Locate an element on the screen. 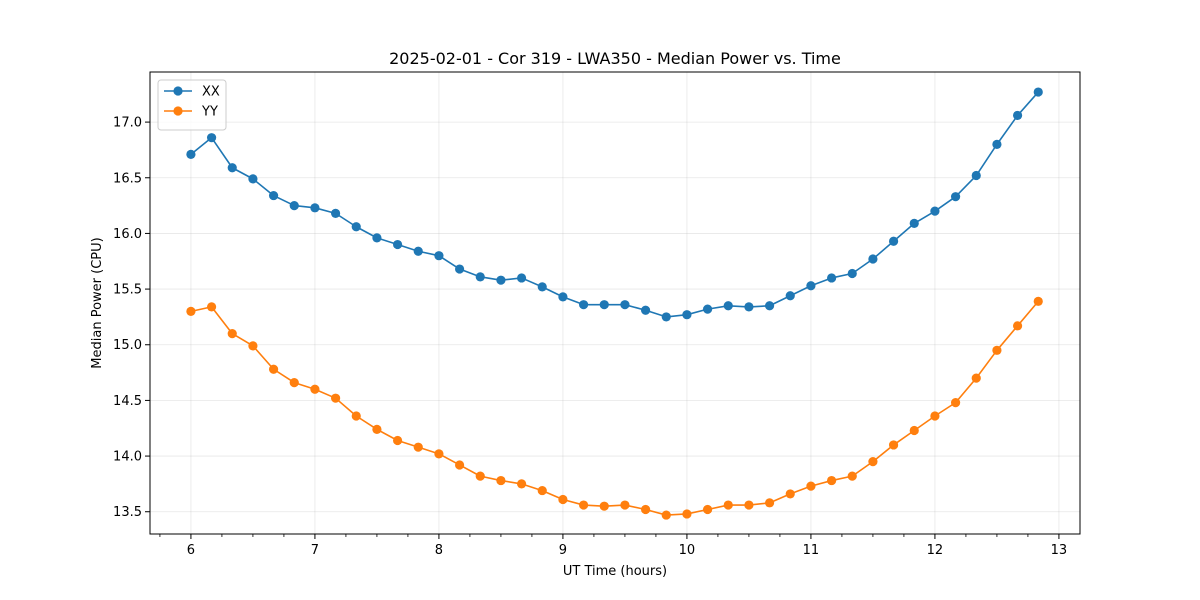 This screenshot has height=600, width=1200. x-tick-label: 7 is located at coordinates (315, 550).